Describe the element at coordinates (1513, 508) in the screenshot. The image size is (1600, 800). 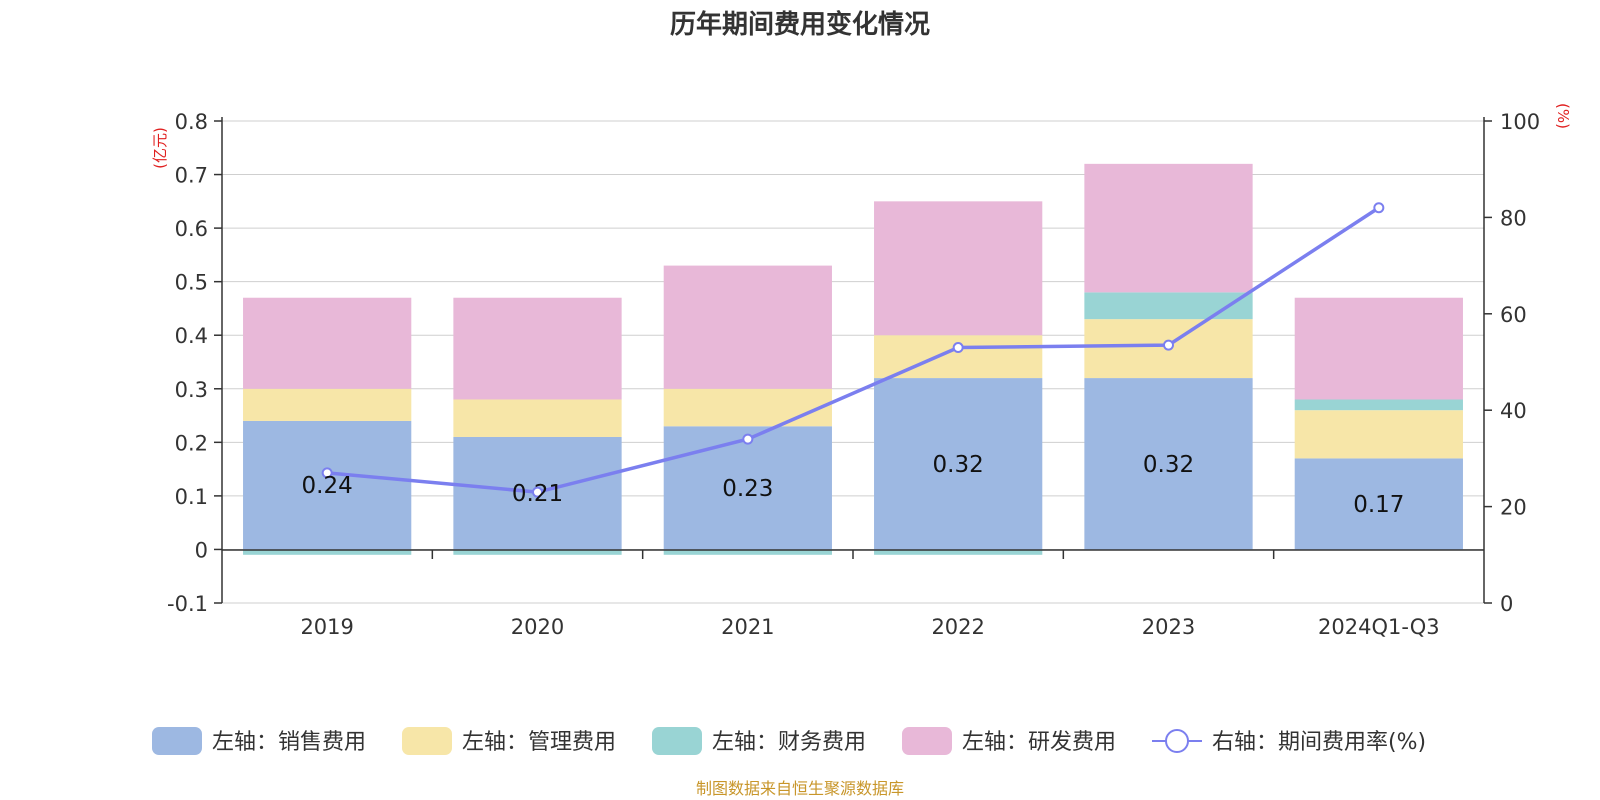
I see `right-tick-label: 20` at that location.